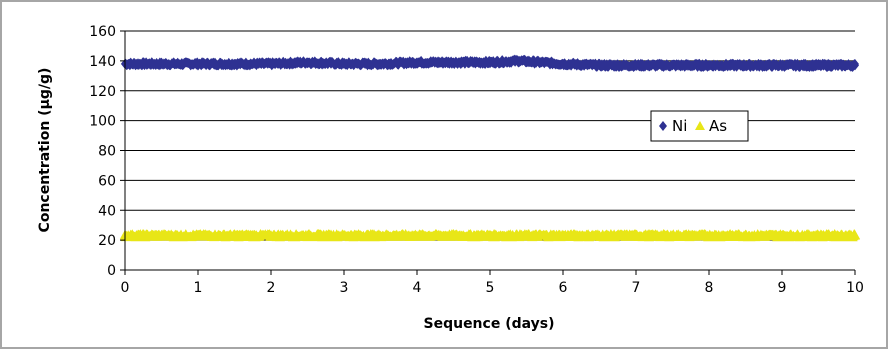 The image size is (888, 349). Describe the element at coordinates (198, 288) in the screenshot. I see `x-tick-label-1: 1` at that location.